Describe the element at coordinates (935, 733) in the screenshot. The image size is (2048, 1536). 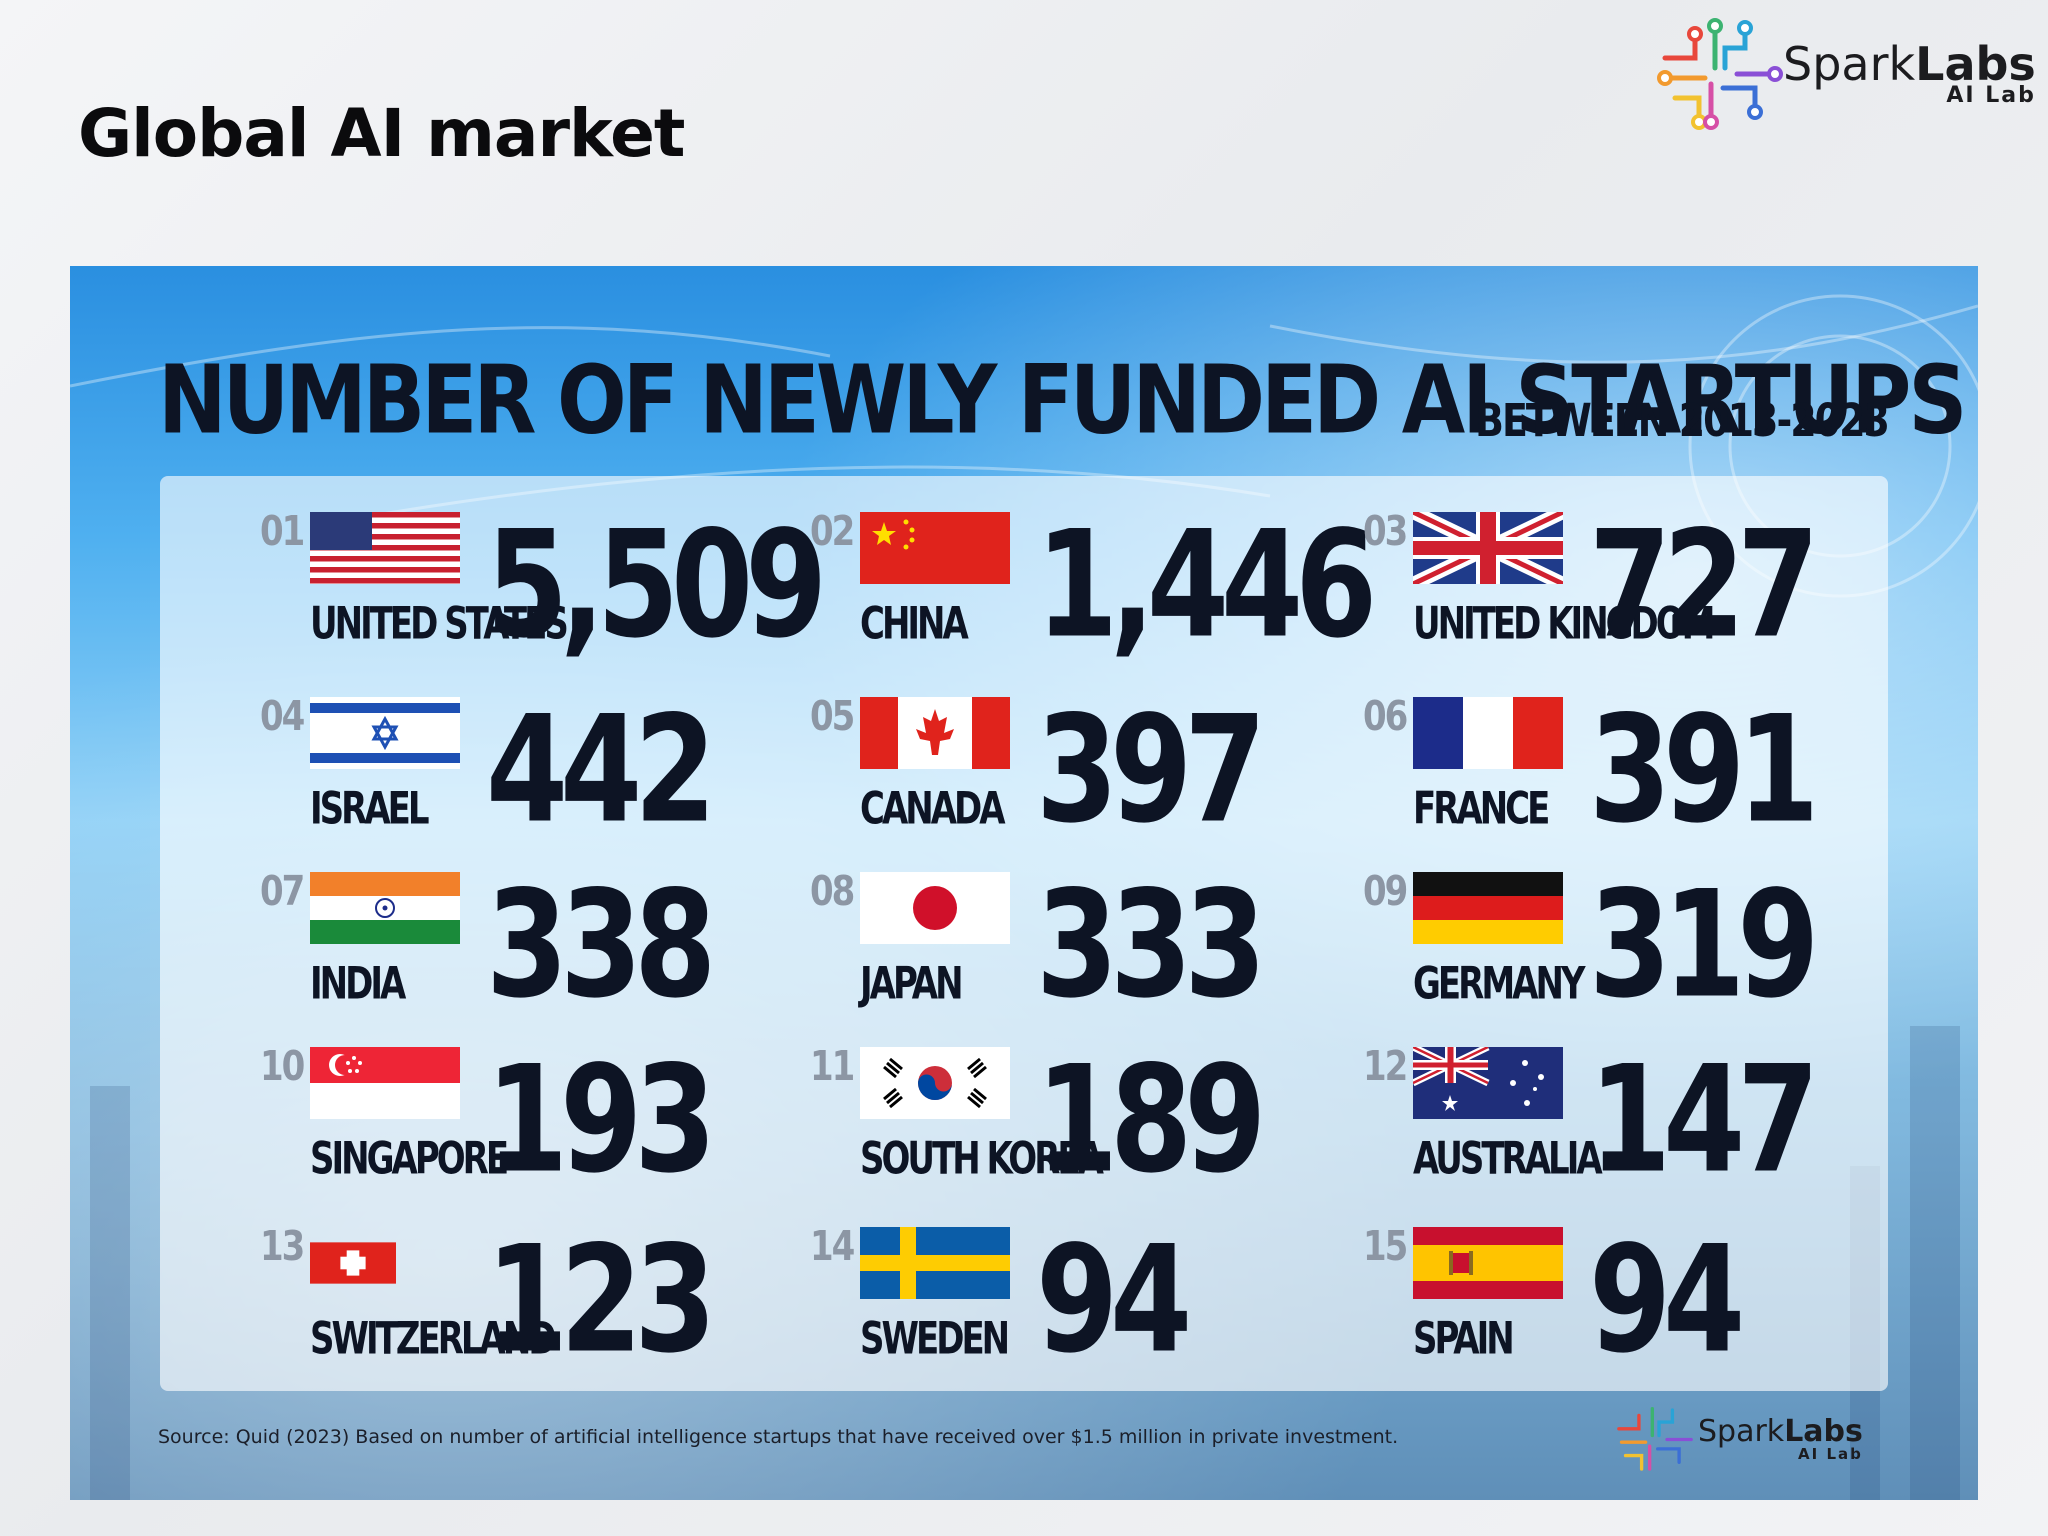
I see `canada-flag-icon` at that location.